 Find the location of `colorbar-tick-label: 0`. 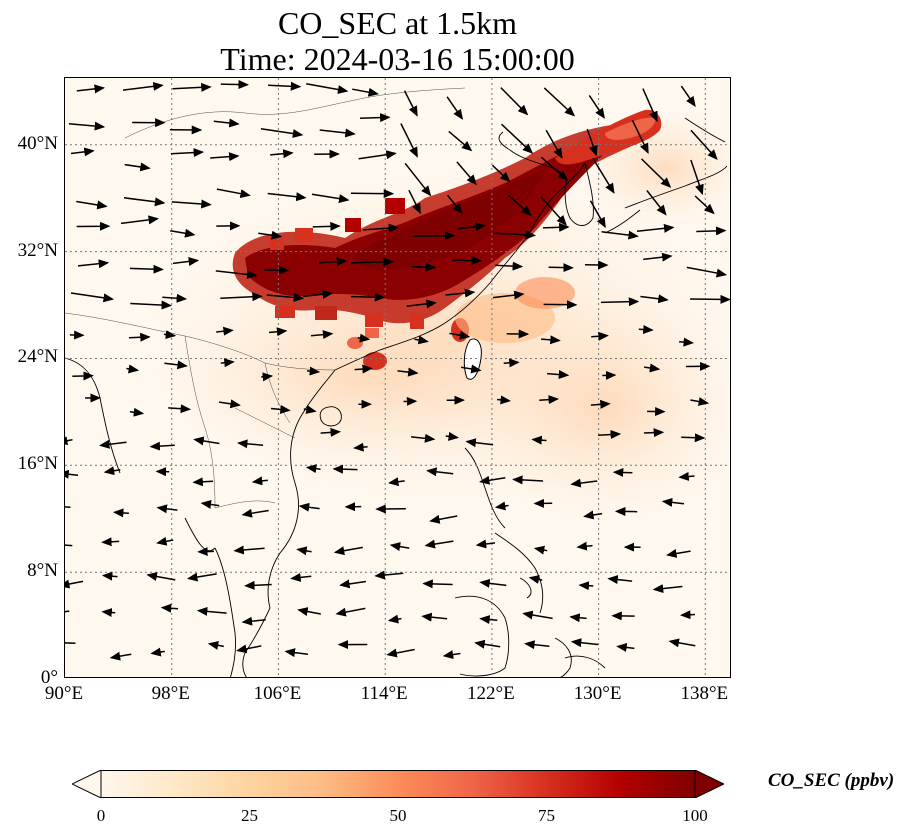

colorbar-tick-label: 0 is located at coordinates (101, 815).